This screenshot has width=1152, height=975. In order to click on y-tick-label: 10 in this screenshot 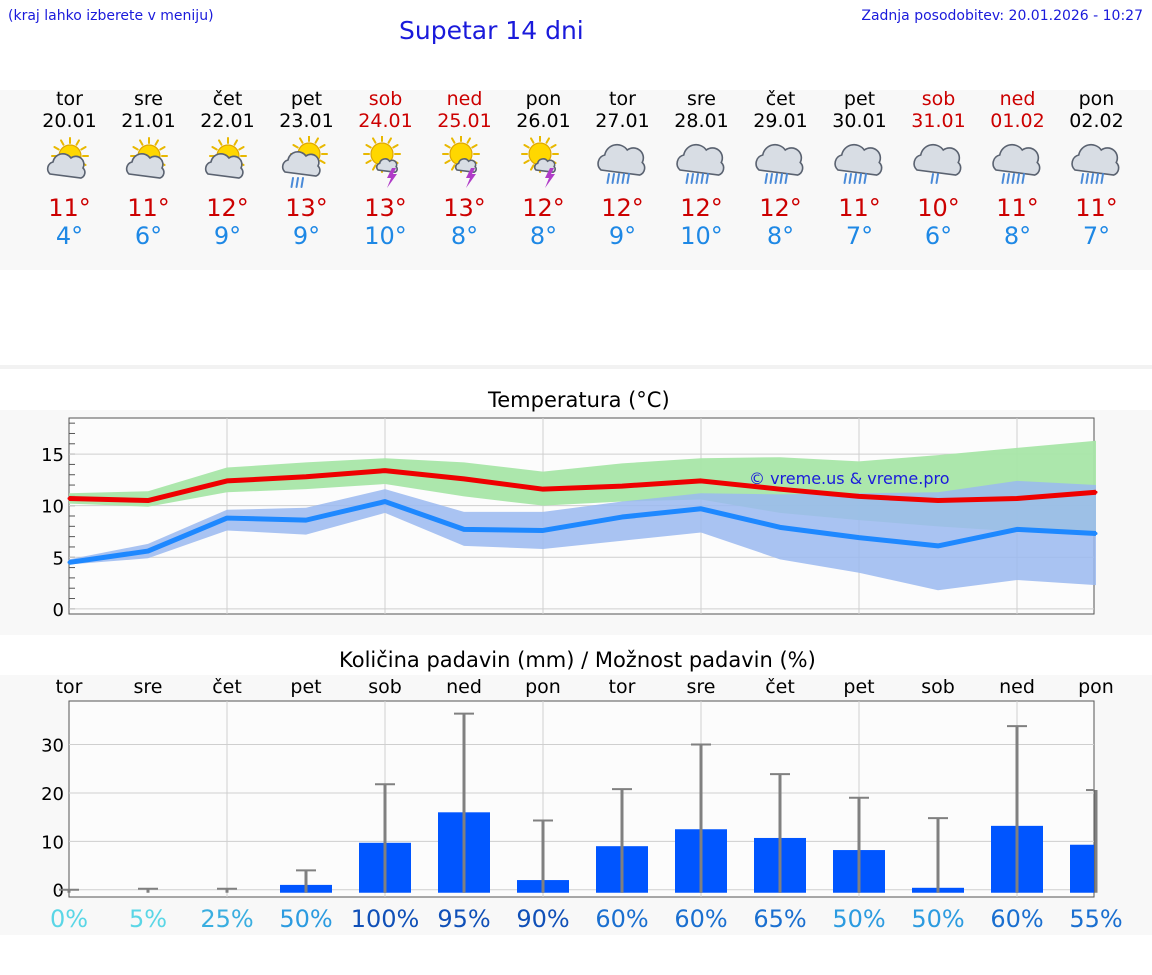, I will do `click(52, 842)`.